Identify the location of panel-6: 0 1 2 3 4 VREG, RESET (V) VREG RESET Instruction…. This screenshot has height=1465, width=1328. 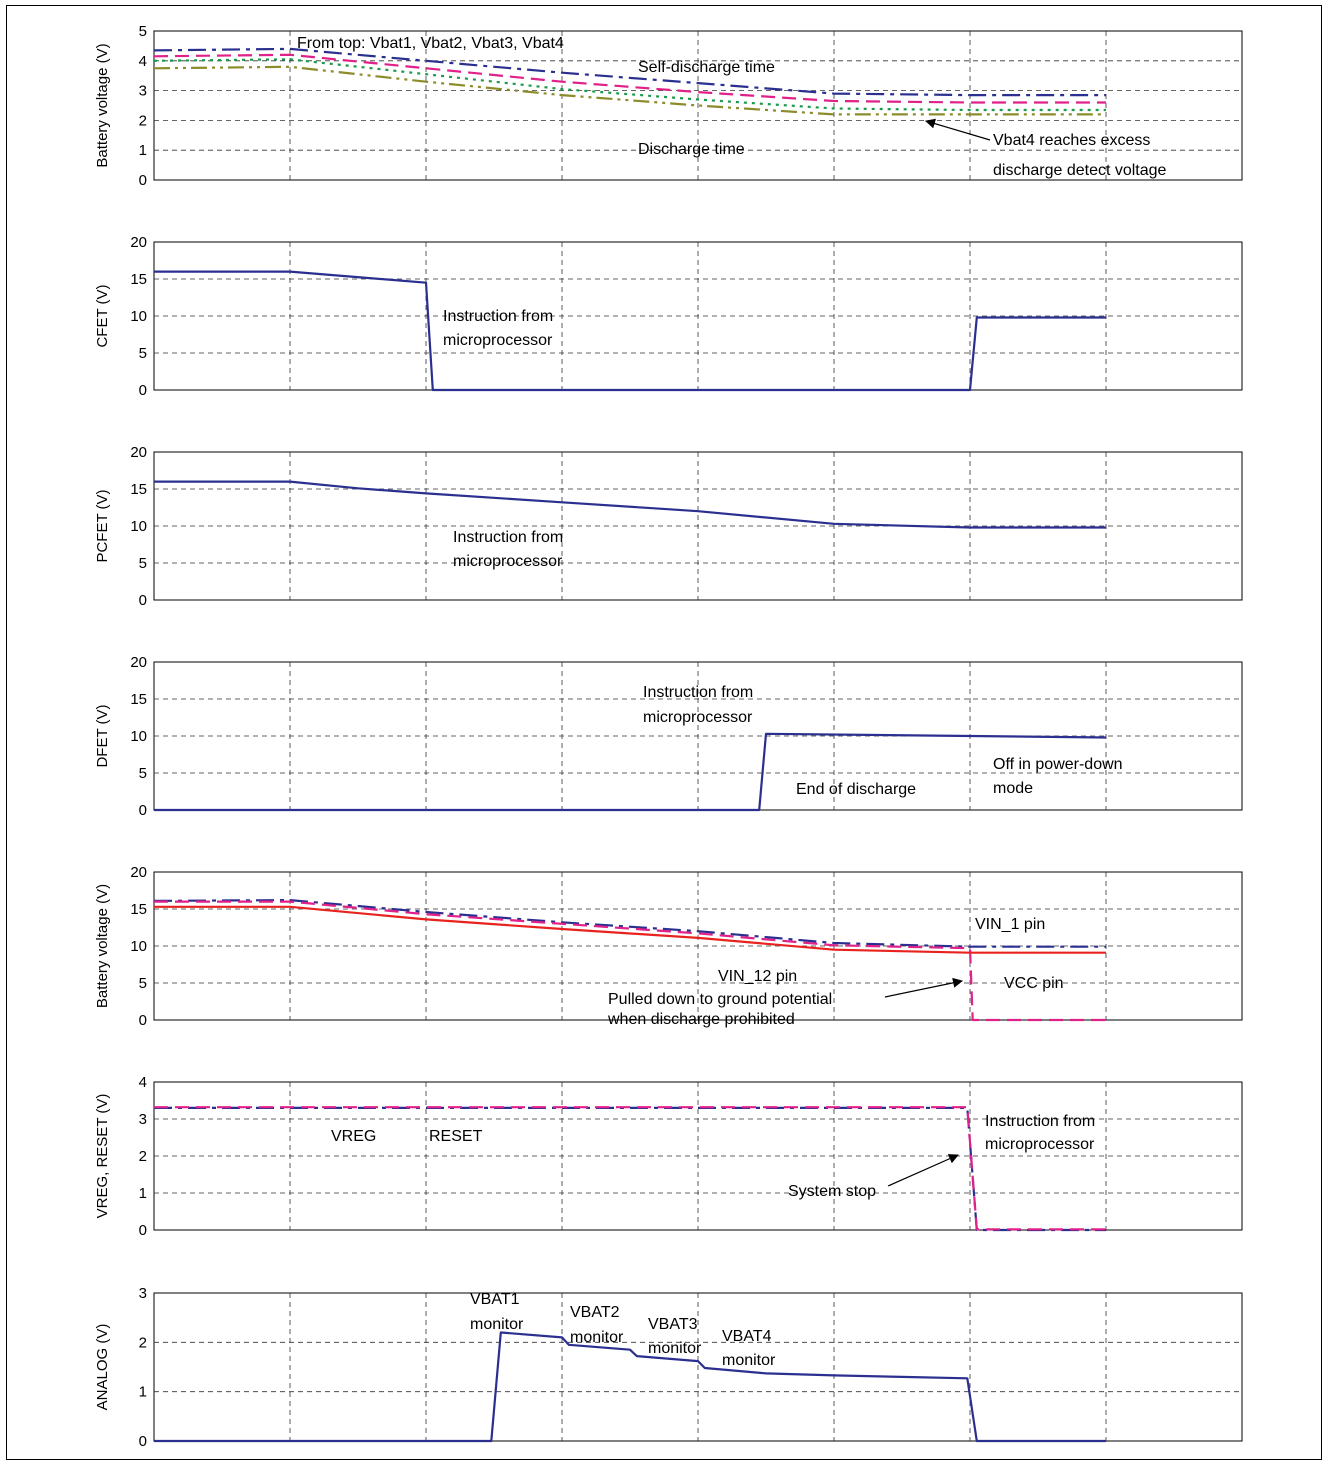
(668, 1156).